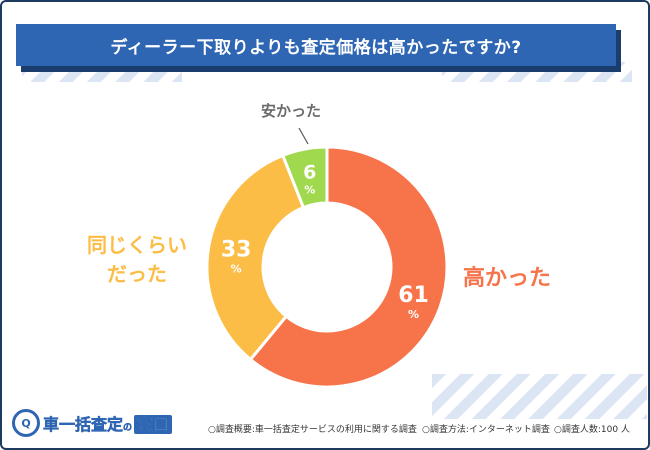 This screenshot has width=650, height=450. Describe the element at coordinates (303, 136) in the screenshot. I see `low-leader-line` at that location.